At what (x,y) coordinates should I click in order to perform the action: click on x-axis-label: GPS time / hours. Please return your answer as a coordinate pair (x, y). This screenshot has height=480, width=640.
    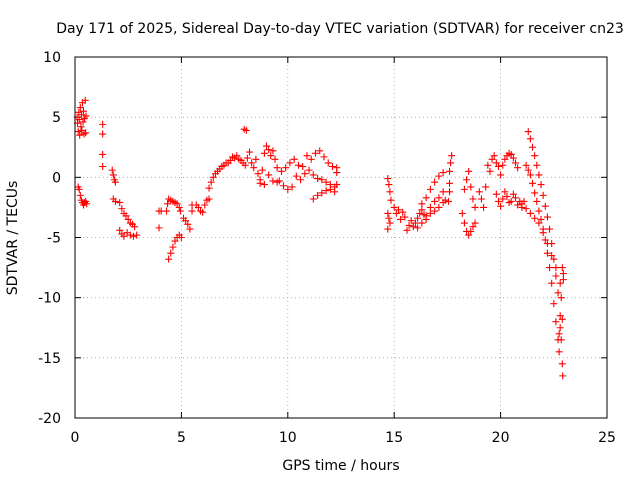
    Looking at the image, I should click on (340, 466).